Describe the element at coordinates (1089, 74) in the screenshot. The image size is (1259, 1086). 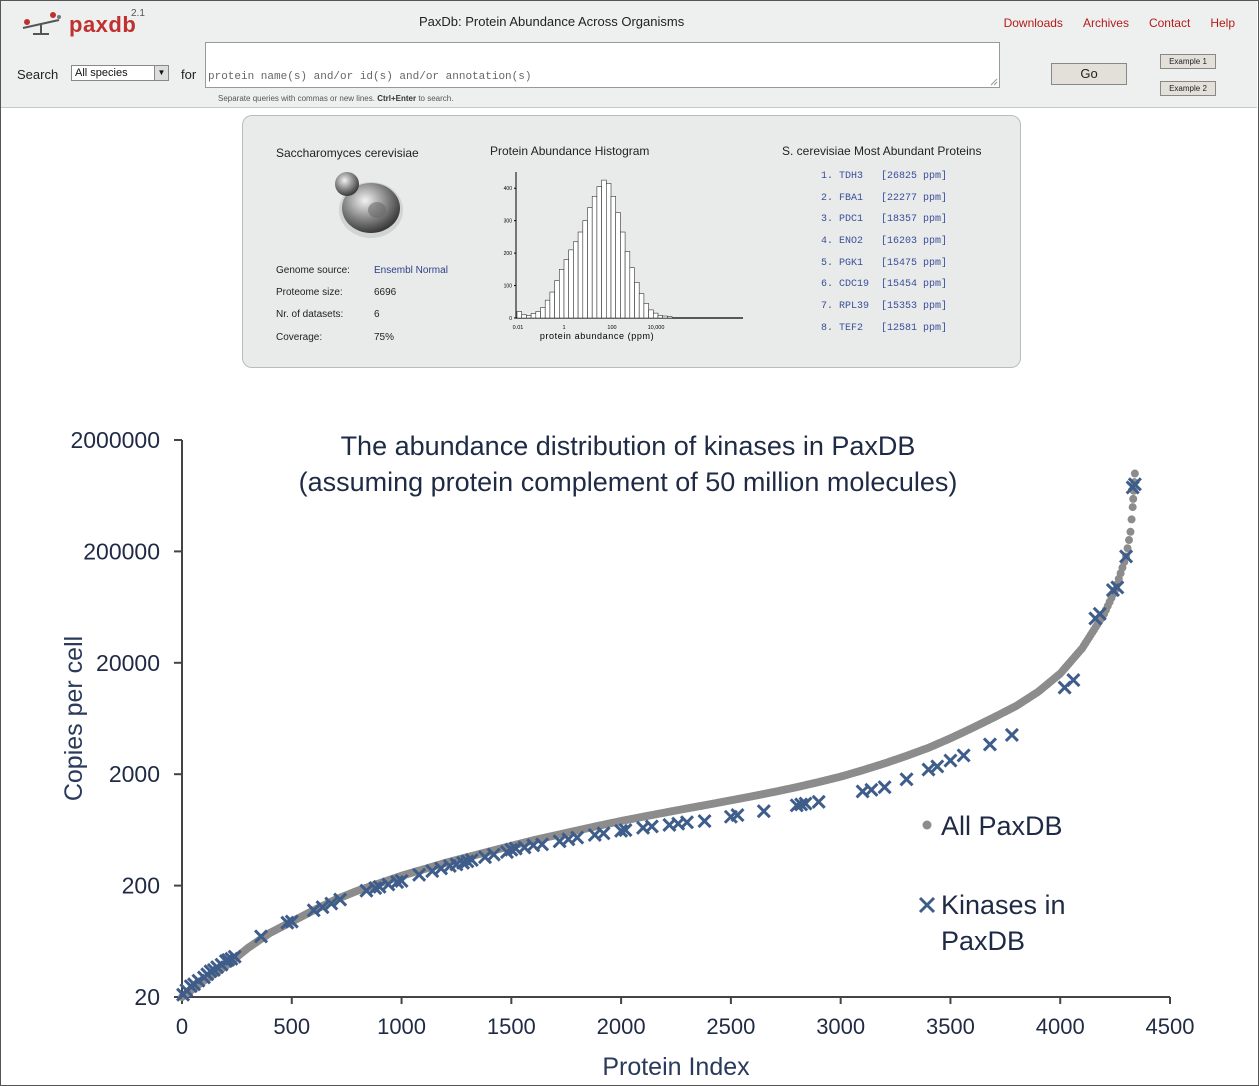
I see `go-button: Go` at that location.